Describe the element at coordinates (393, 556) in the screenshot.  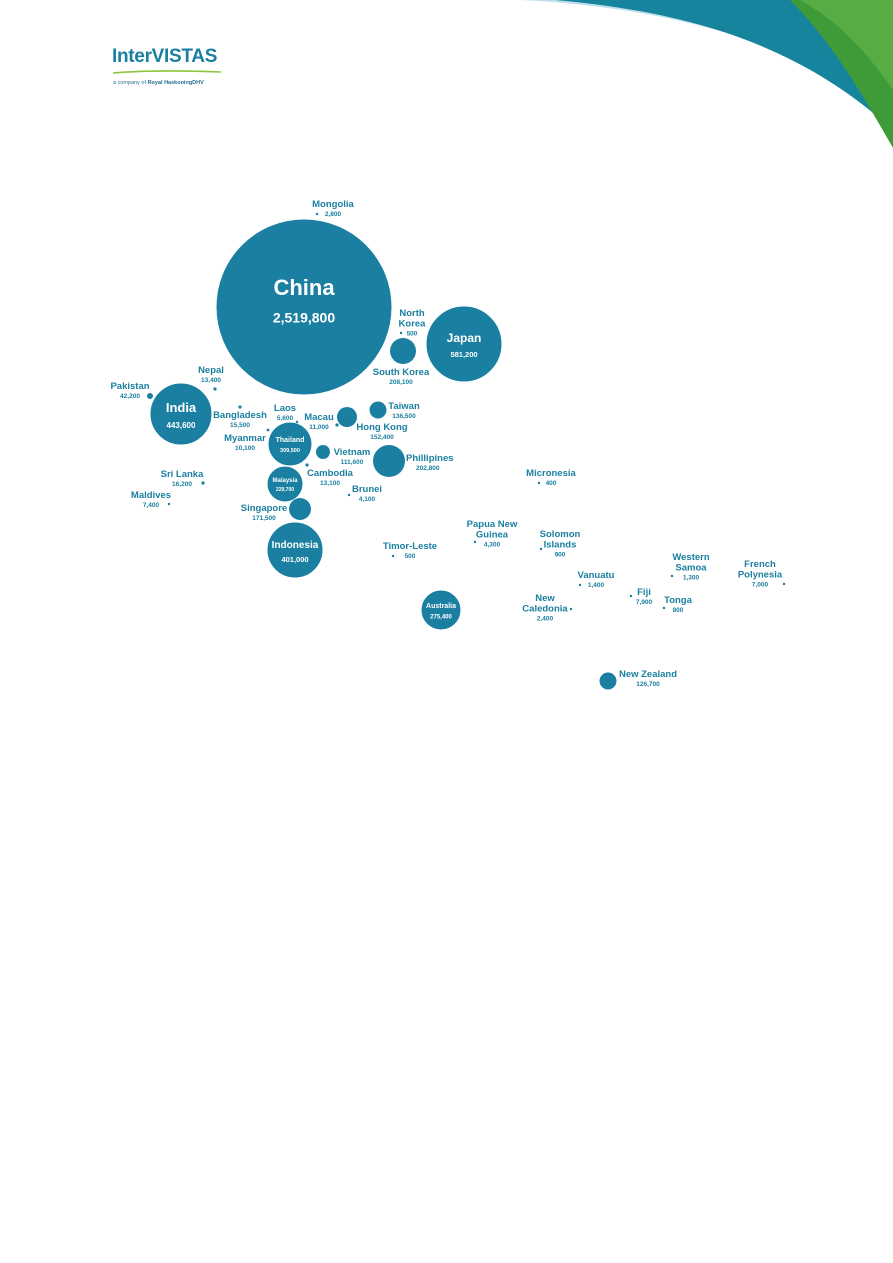
I see `bubble-timor-leste` at that location.